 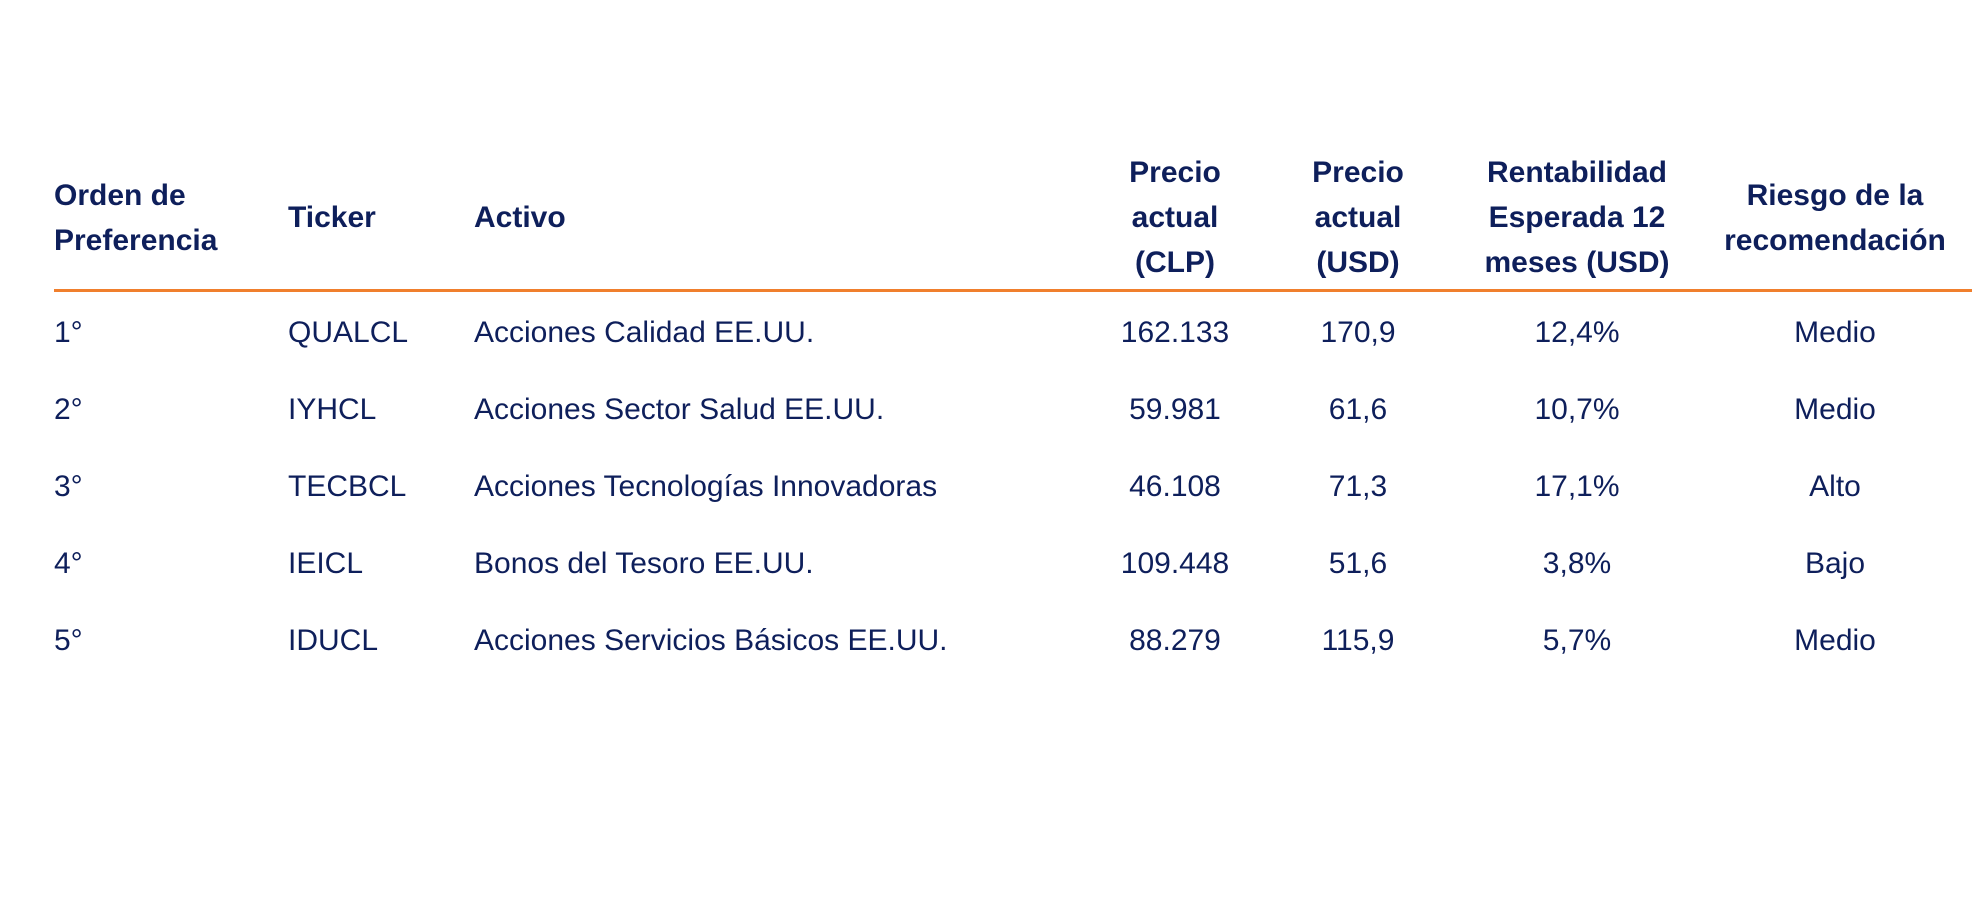 I want to click on cell-risk: Alto, so click(x=1835, y=486).